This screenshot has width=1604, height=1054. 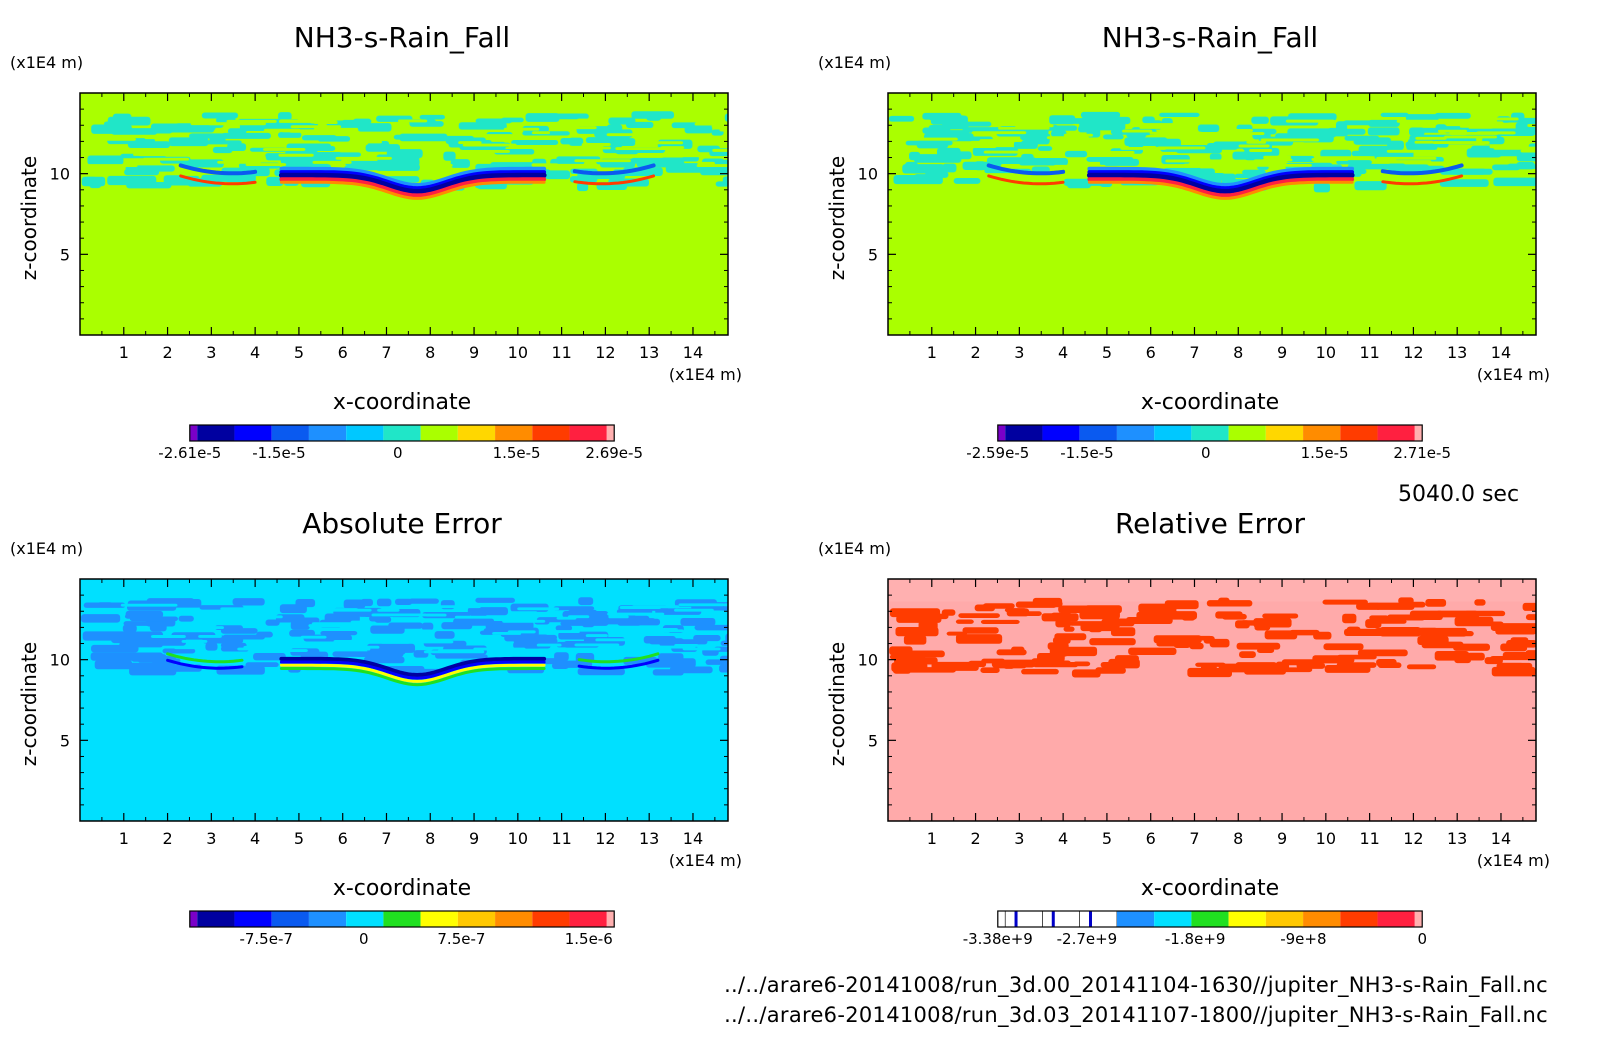 What do you see at coordinates (1210, 37) in the screenshot?
I see `chart-title: NH3-s-Rain_Fall` at bounding box center [1210, 37].